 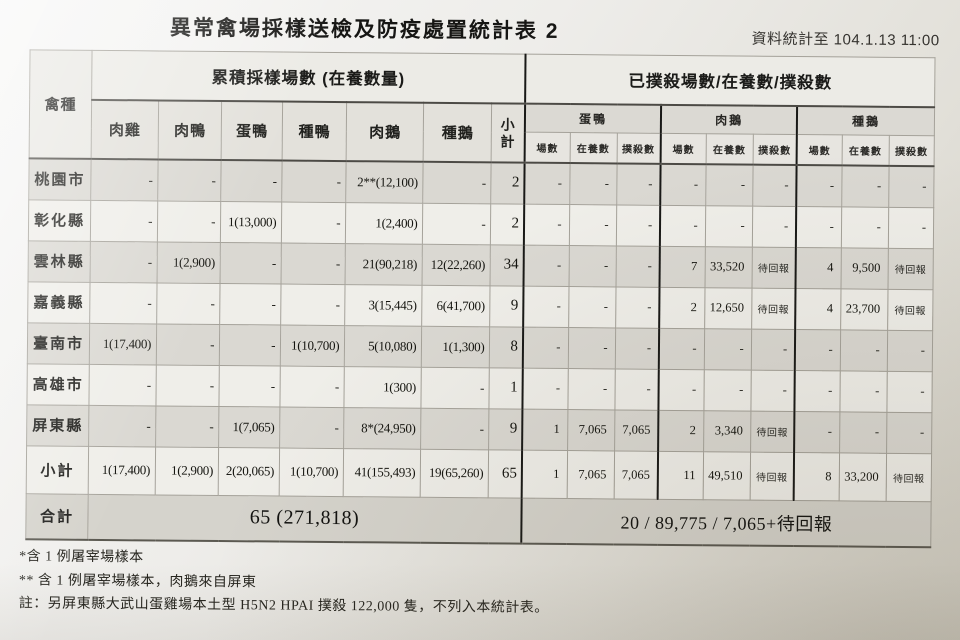 I want to click on sampled-count-cell: 1(300), so click(x=383, y=387).